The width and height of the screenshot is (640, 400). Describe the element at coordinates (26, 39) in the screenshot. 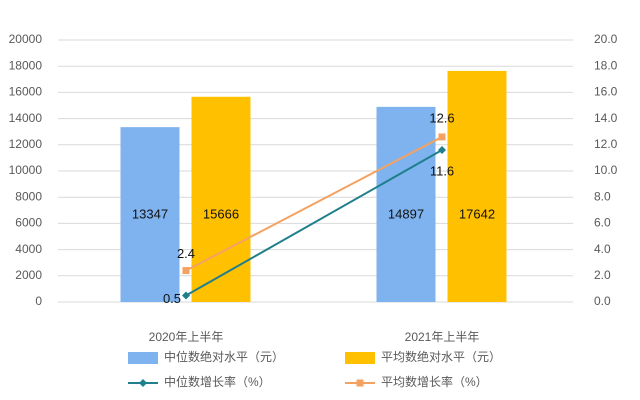

I see `y-tick-label: 20000` at that location.